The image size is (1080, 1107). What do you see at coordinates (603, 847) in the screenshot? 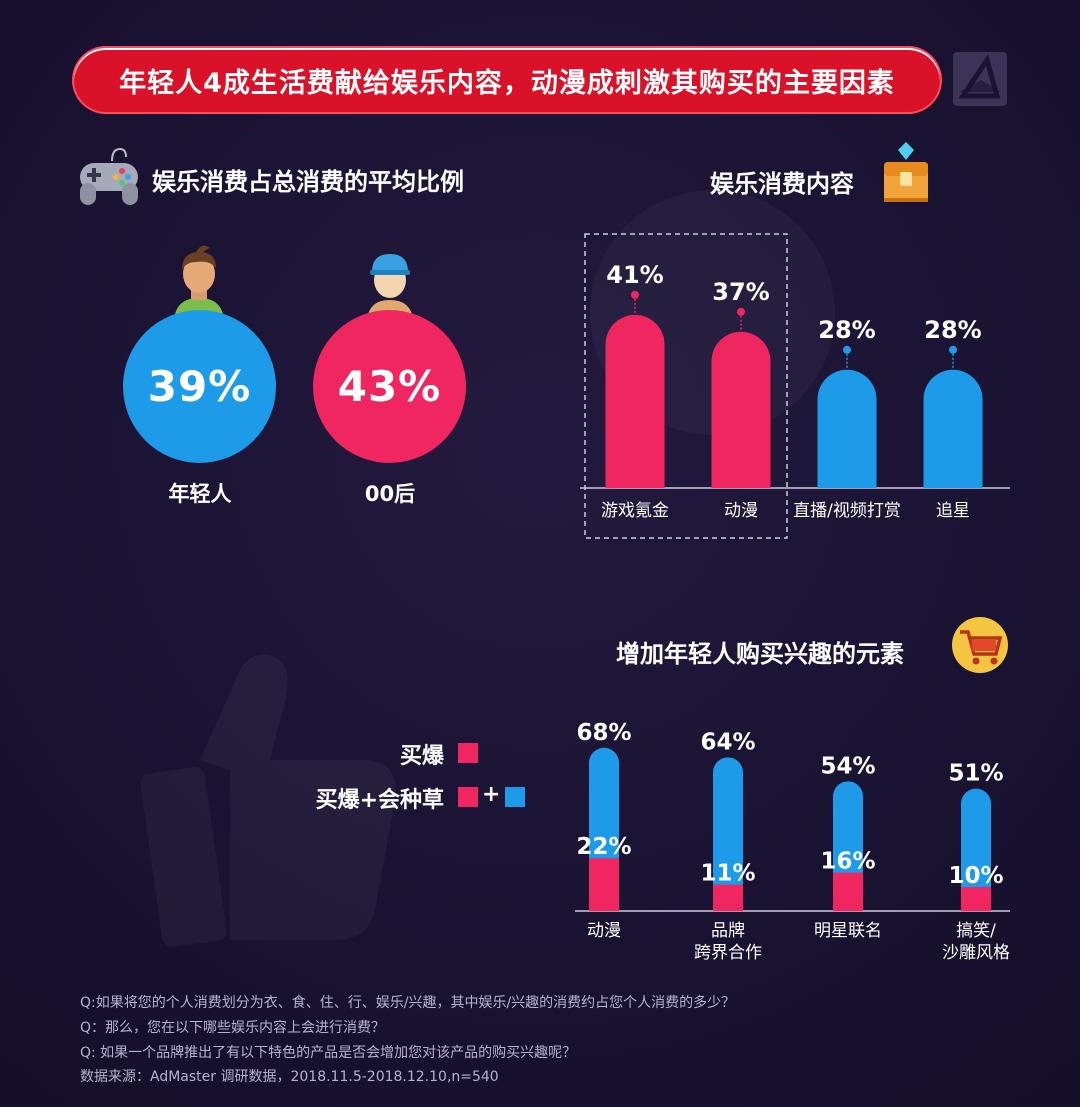
I see `interest-buy-value-label-0: 22%` at bounding box center [603, 847].